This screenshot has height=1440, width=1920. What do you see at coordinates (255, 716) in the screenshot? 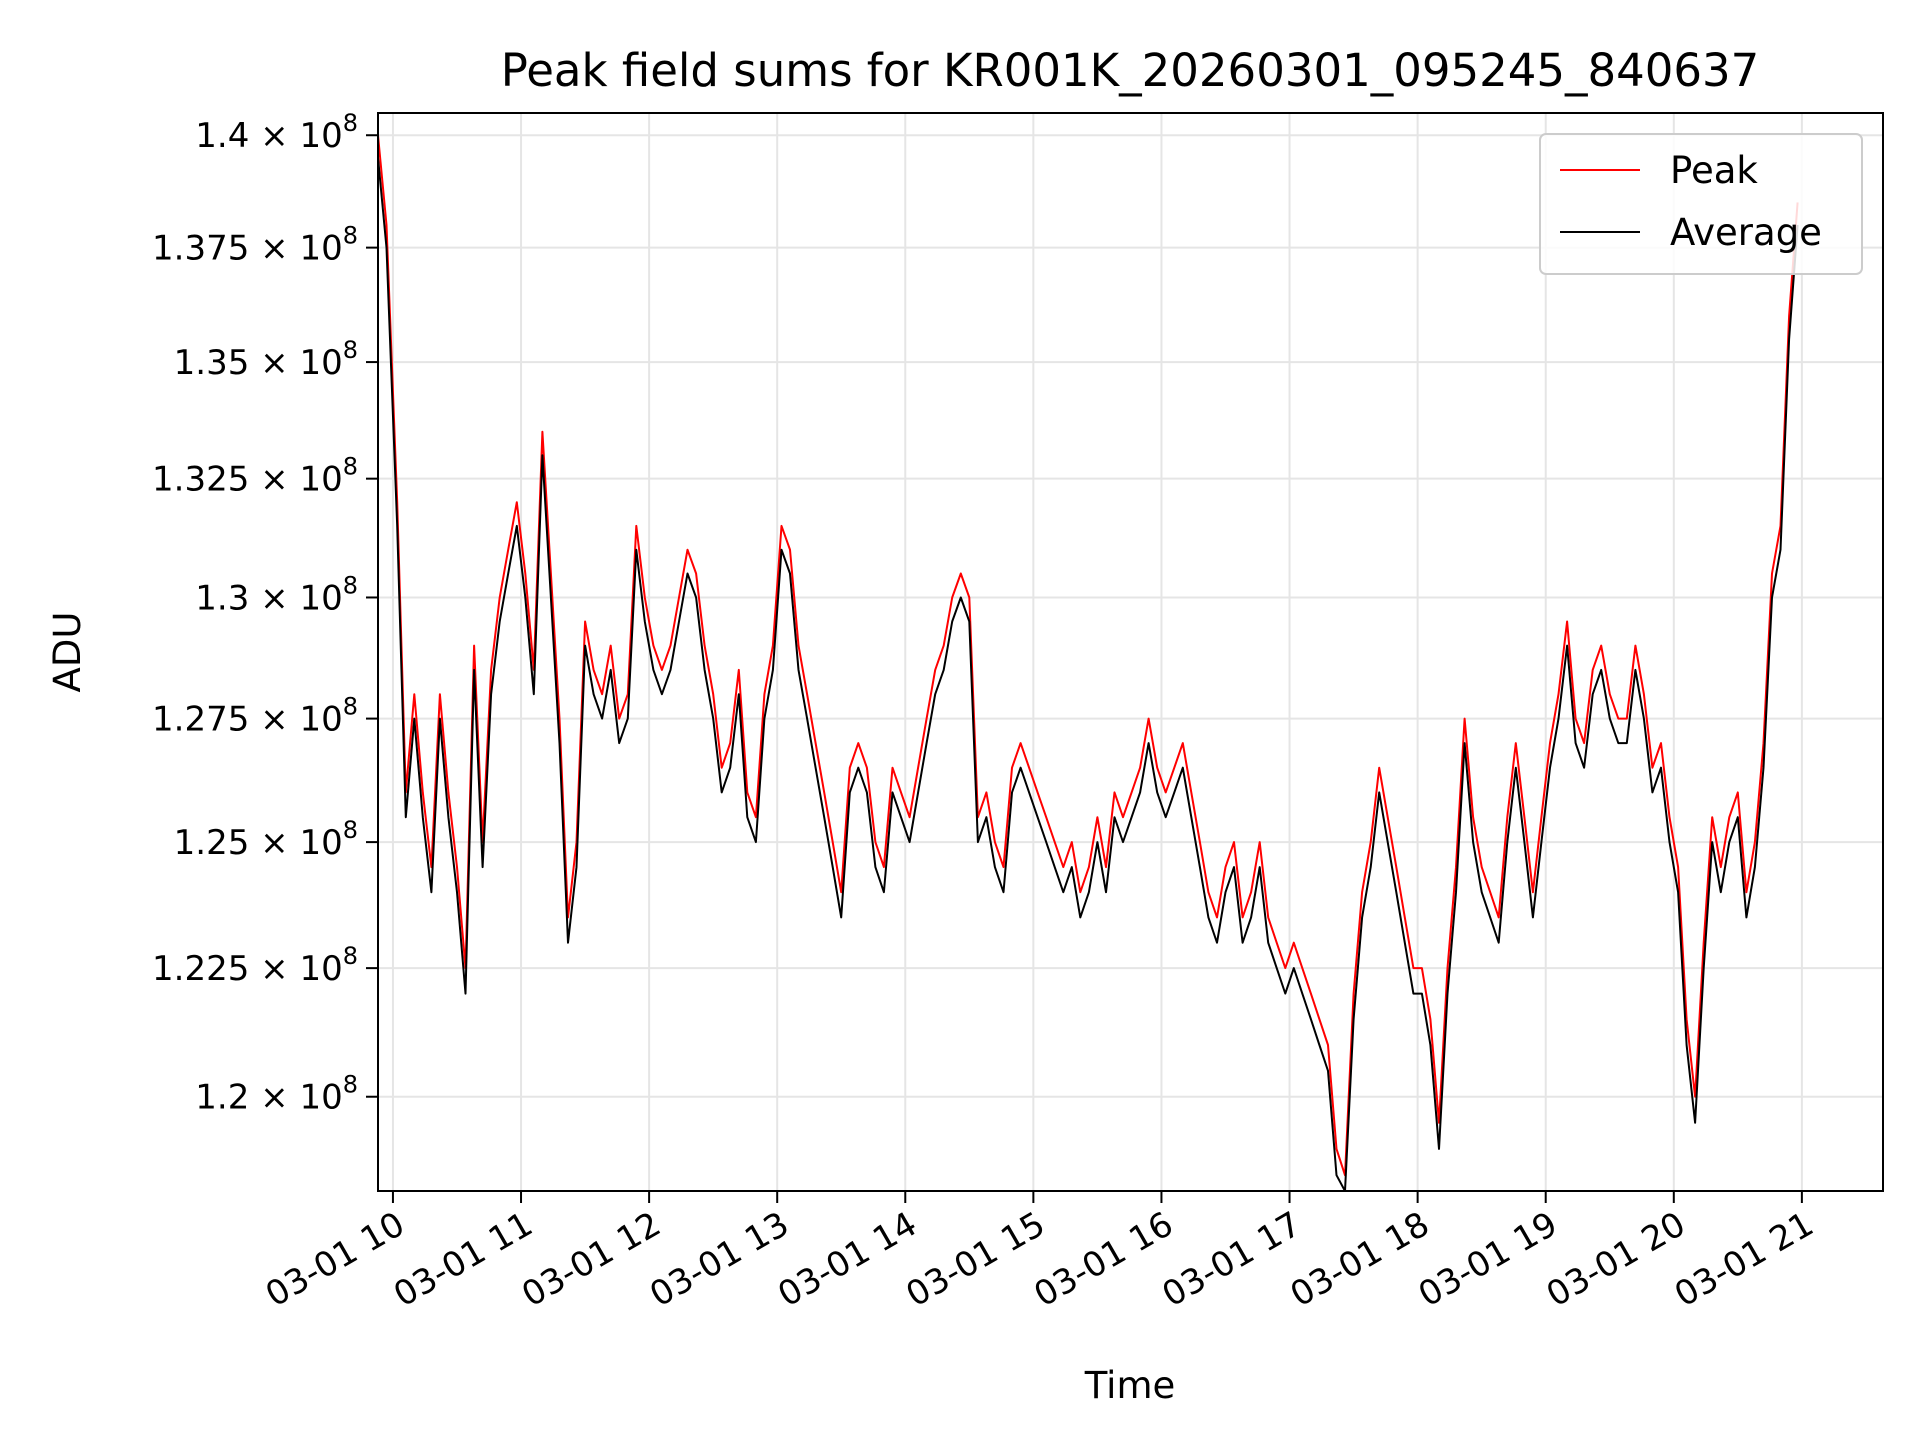
I see `y-tick-label: 1.275 × 108` at bounding box center [255, 716].